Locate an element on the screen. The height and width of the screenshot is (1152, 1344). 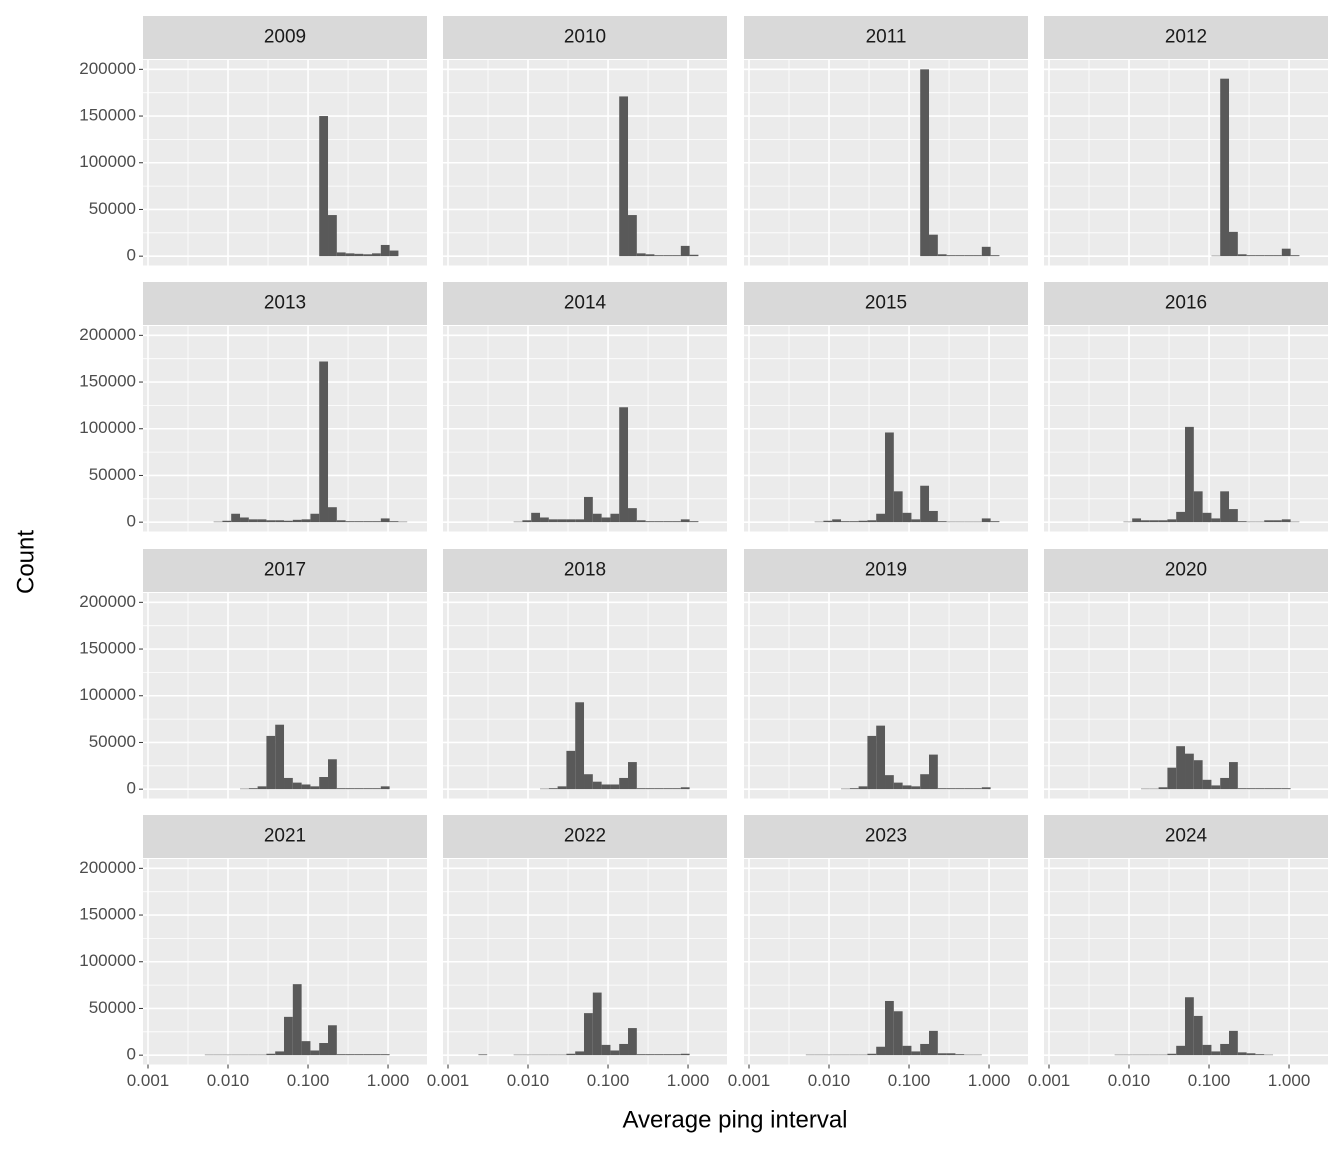
x-tick-label: 0.010 is located at coordinates (528, 1080).